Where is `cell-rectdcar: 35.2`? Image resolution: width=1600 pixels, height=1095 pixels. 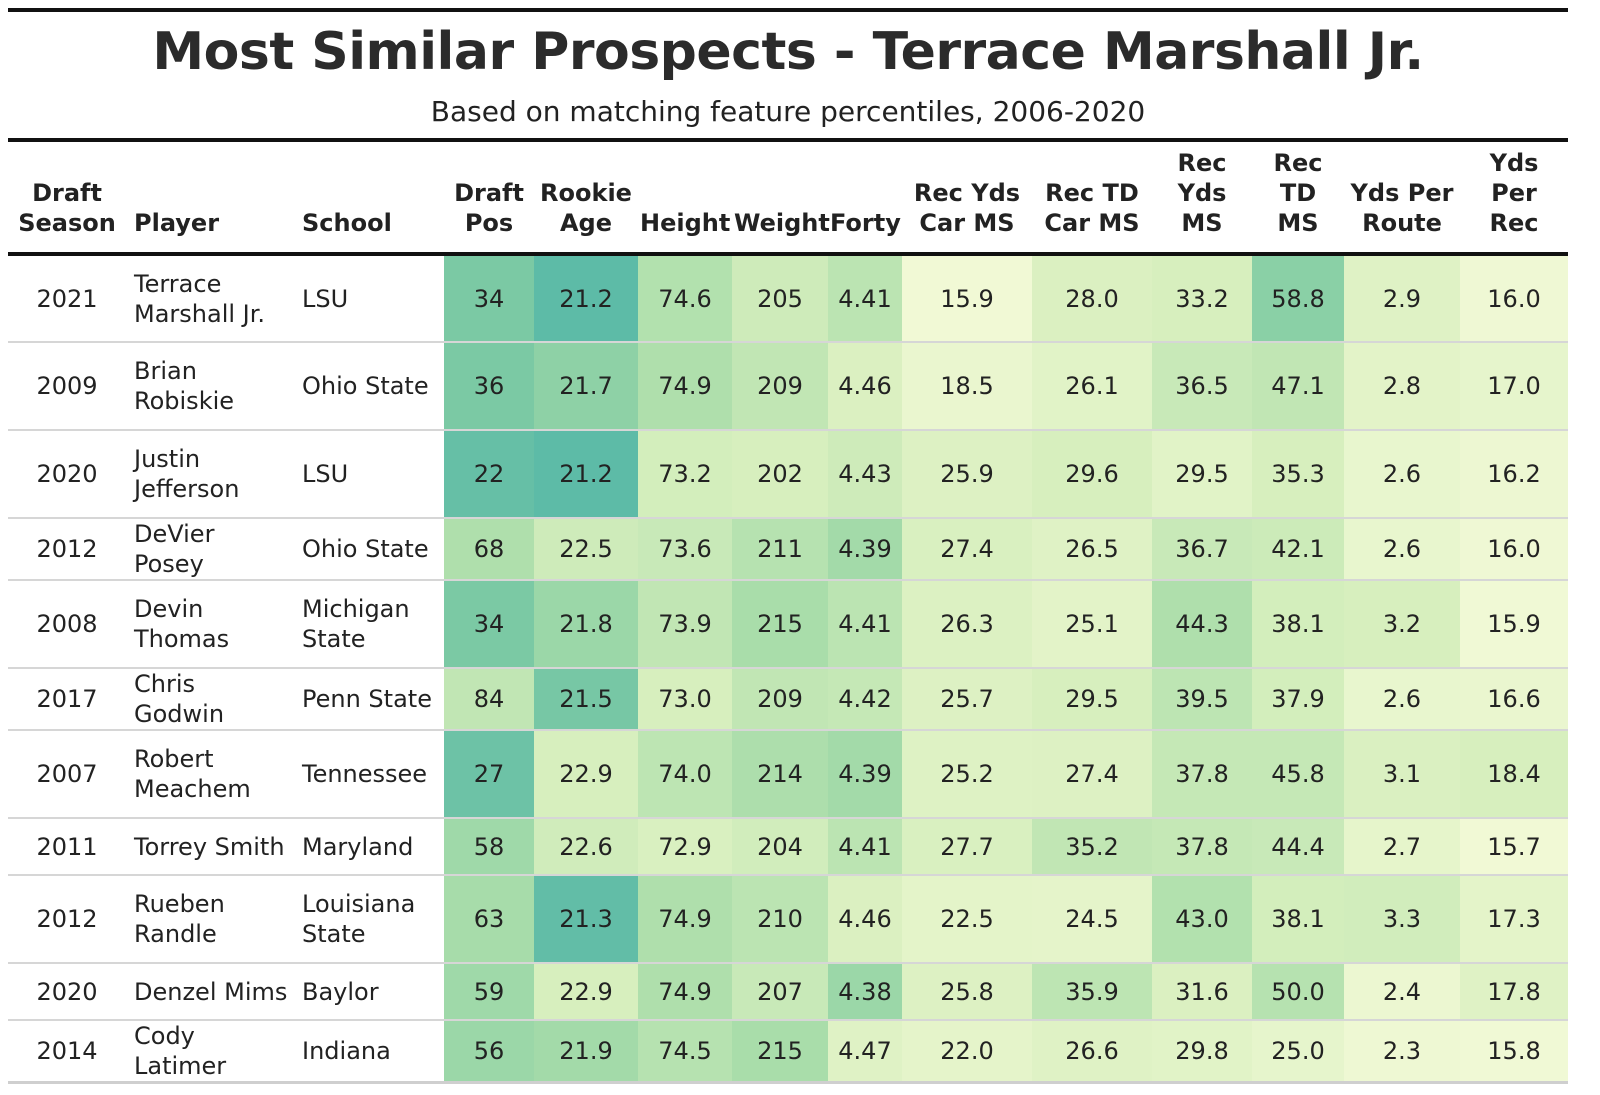
cell-rectdcar: 35.2 is located at coordinates (1092, 847).